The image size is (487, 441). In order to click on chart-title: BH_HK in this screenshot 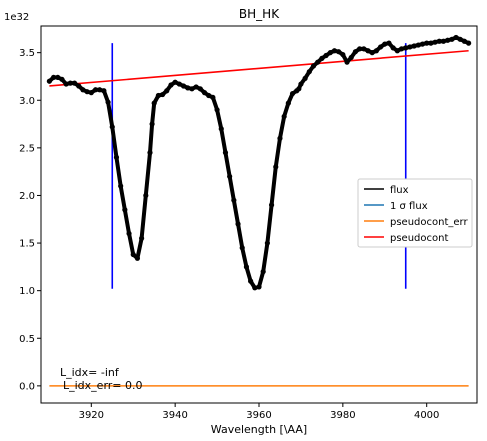, I will do `click(259, 14)`.